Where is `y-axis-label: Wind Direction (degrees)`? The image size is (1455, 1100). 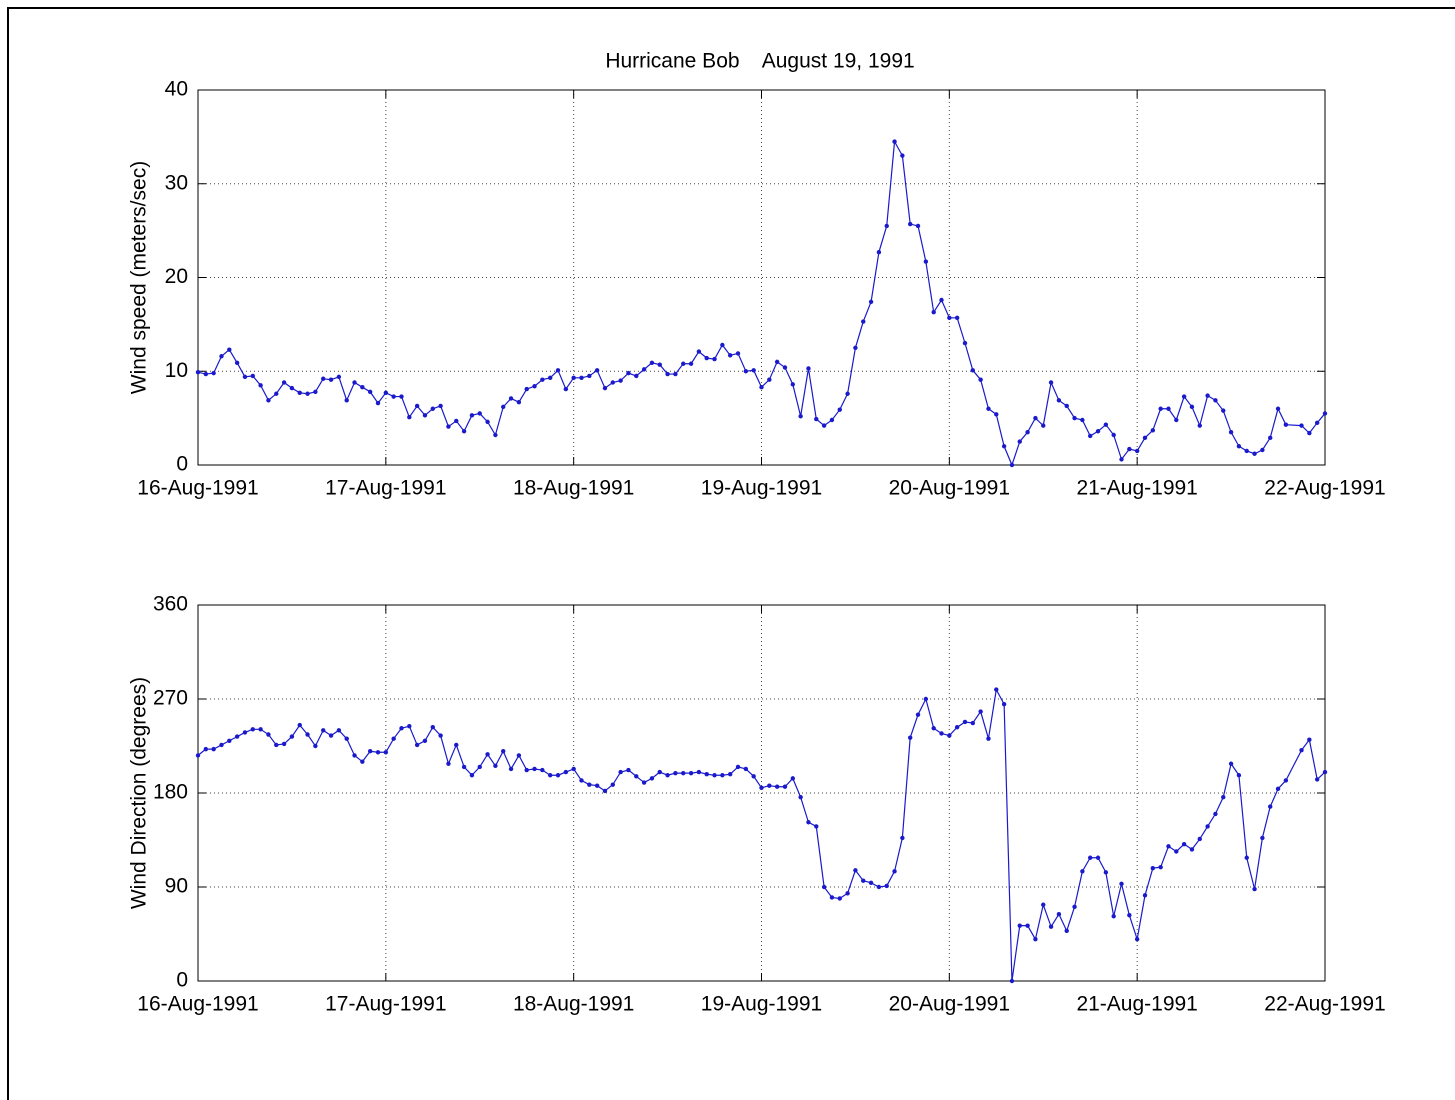 y-axis-label: Wind Direction (degrees) is located at coordinates (139, 793).